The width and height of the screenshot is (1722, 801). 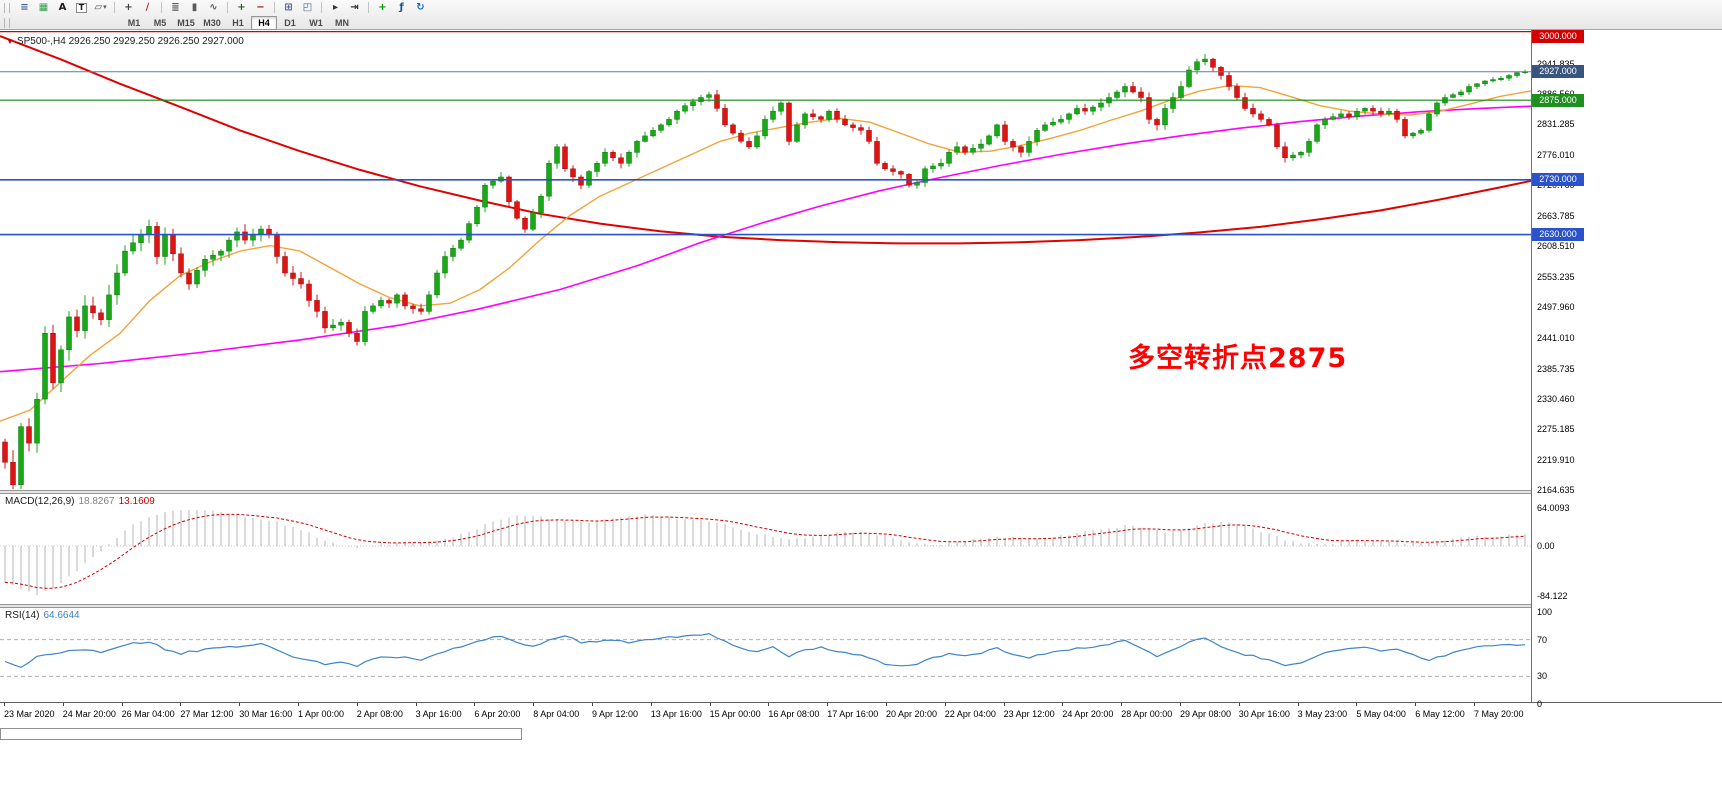 I want to click on time-scale-label: 15 Apr 00:00, so click(x=735, y=714).